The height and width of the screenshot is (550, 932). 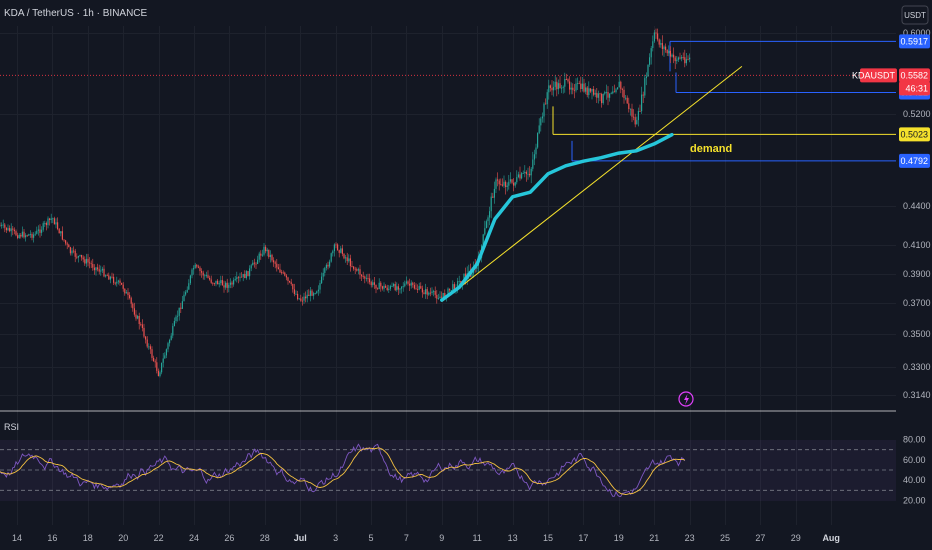 I want to click on countdown-tag, so click(x=914, y=88).